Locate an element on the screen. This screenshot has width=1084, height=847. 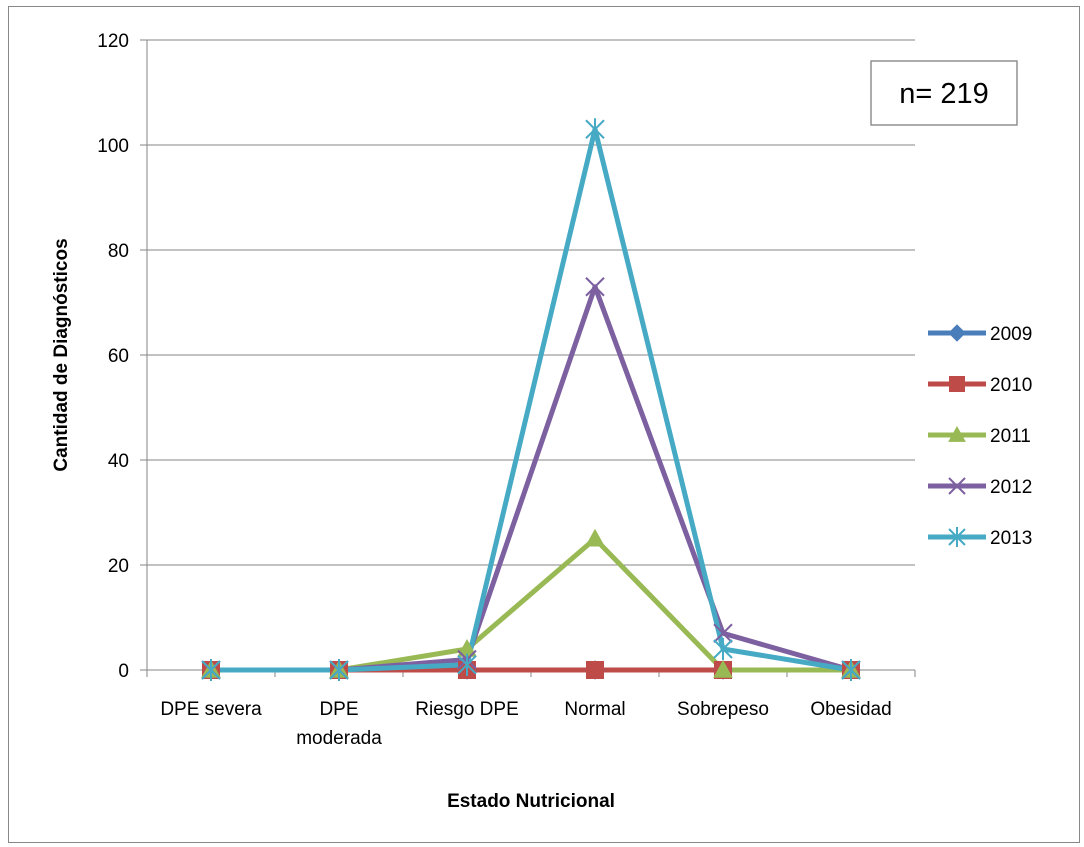
x-axis-title: Estado Nutricional is located at coordinates (531, 801).